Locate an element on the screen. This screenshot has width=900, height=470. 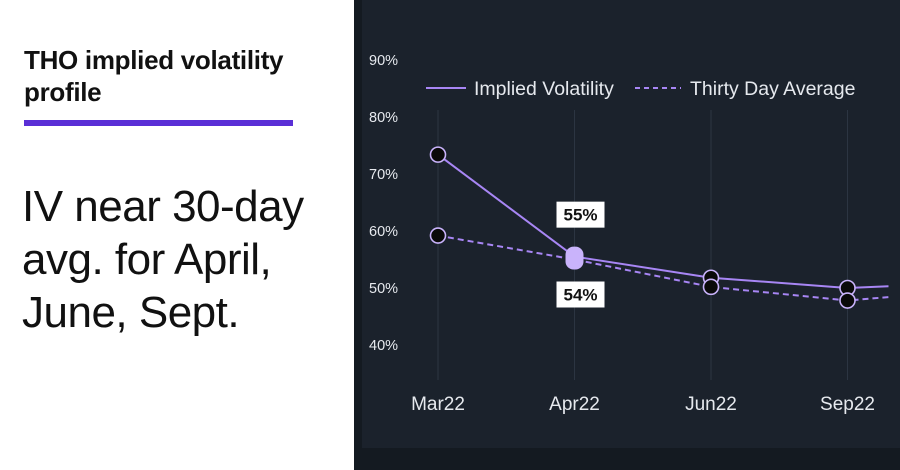
y-tick-label: 60% is located at coordinates (383, 232).